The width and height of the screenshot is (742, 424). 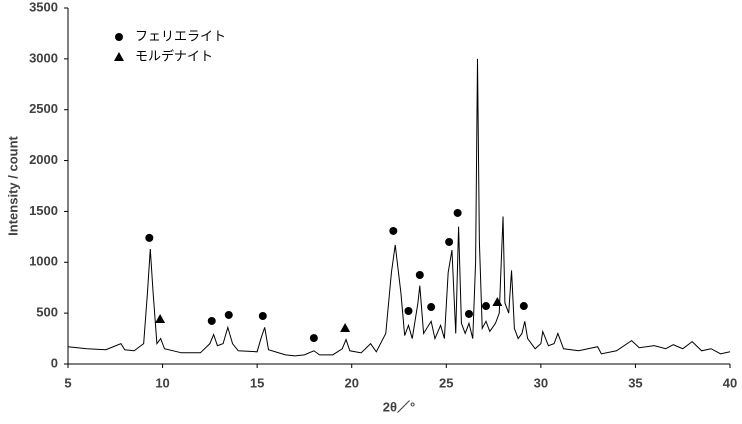 I want to click on legend-label: フェリエライト, so click(x=180, y=35).